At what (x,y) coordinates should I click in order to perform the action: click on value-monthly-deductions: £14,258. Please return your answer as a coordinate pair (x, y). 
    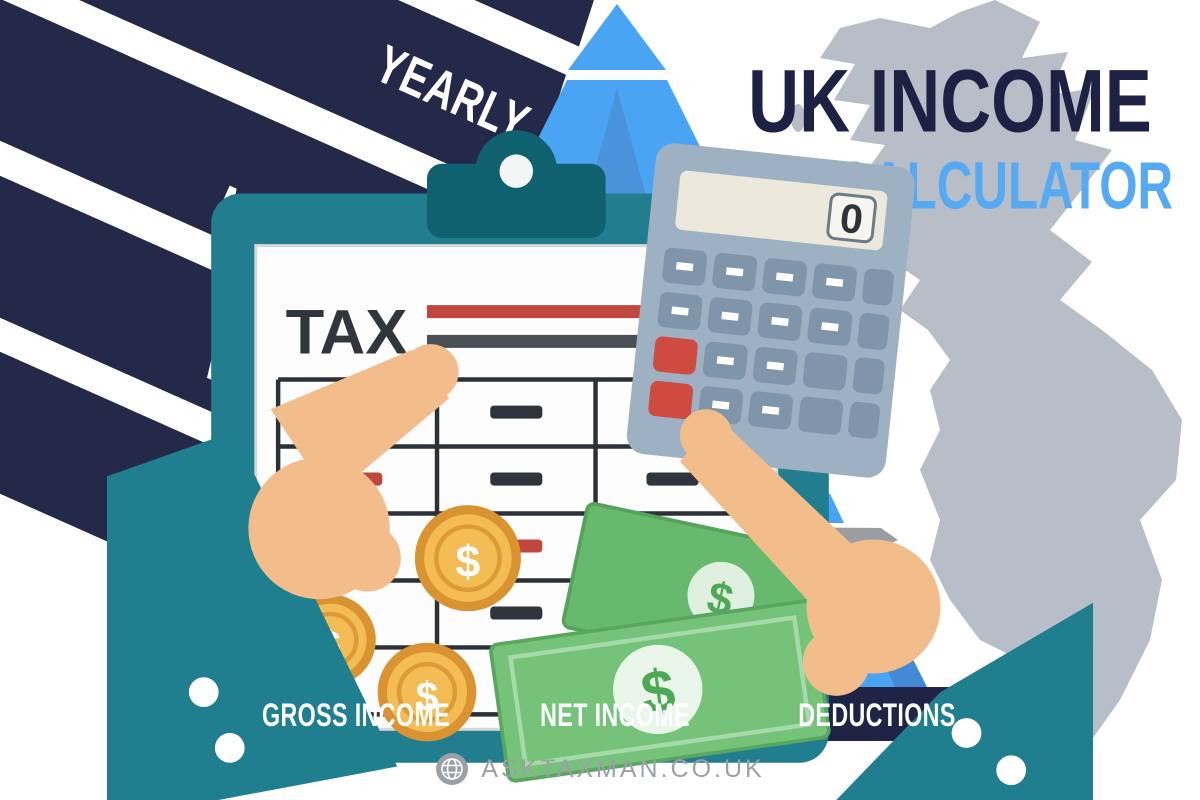
    Looking at the image, I should click on (746, 340).